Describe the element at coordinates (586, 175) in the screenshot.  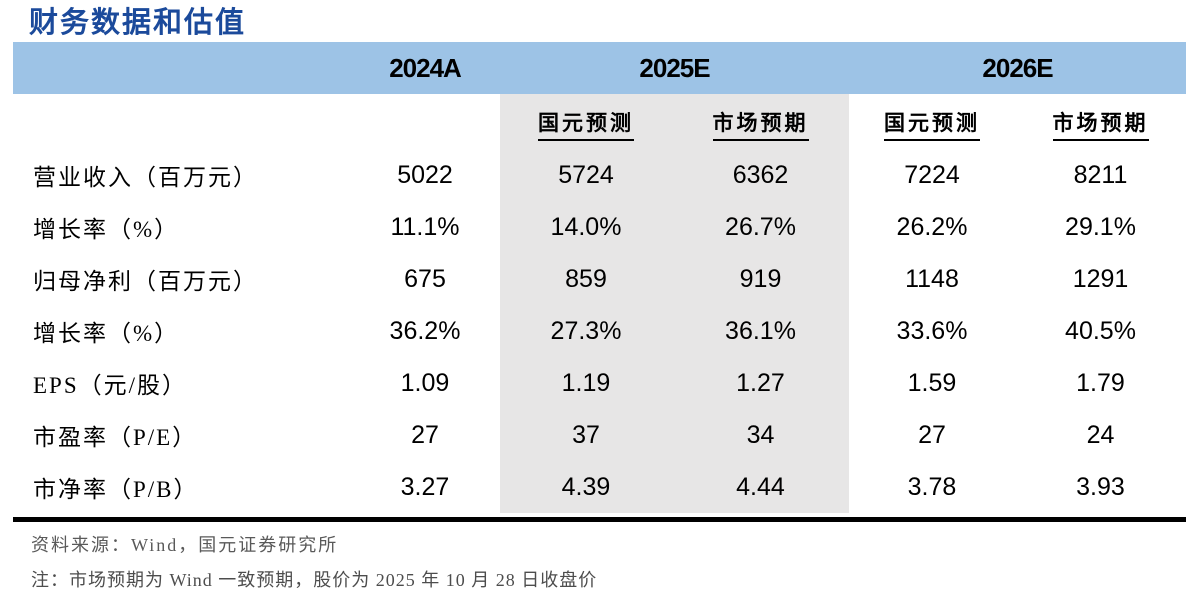
I see `cell-value: 5724` at that location.